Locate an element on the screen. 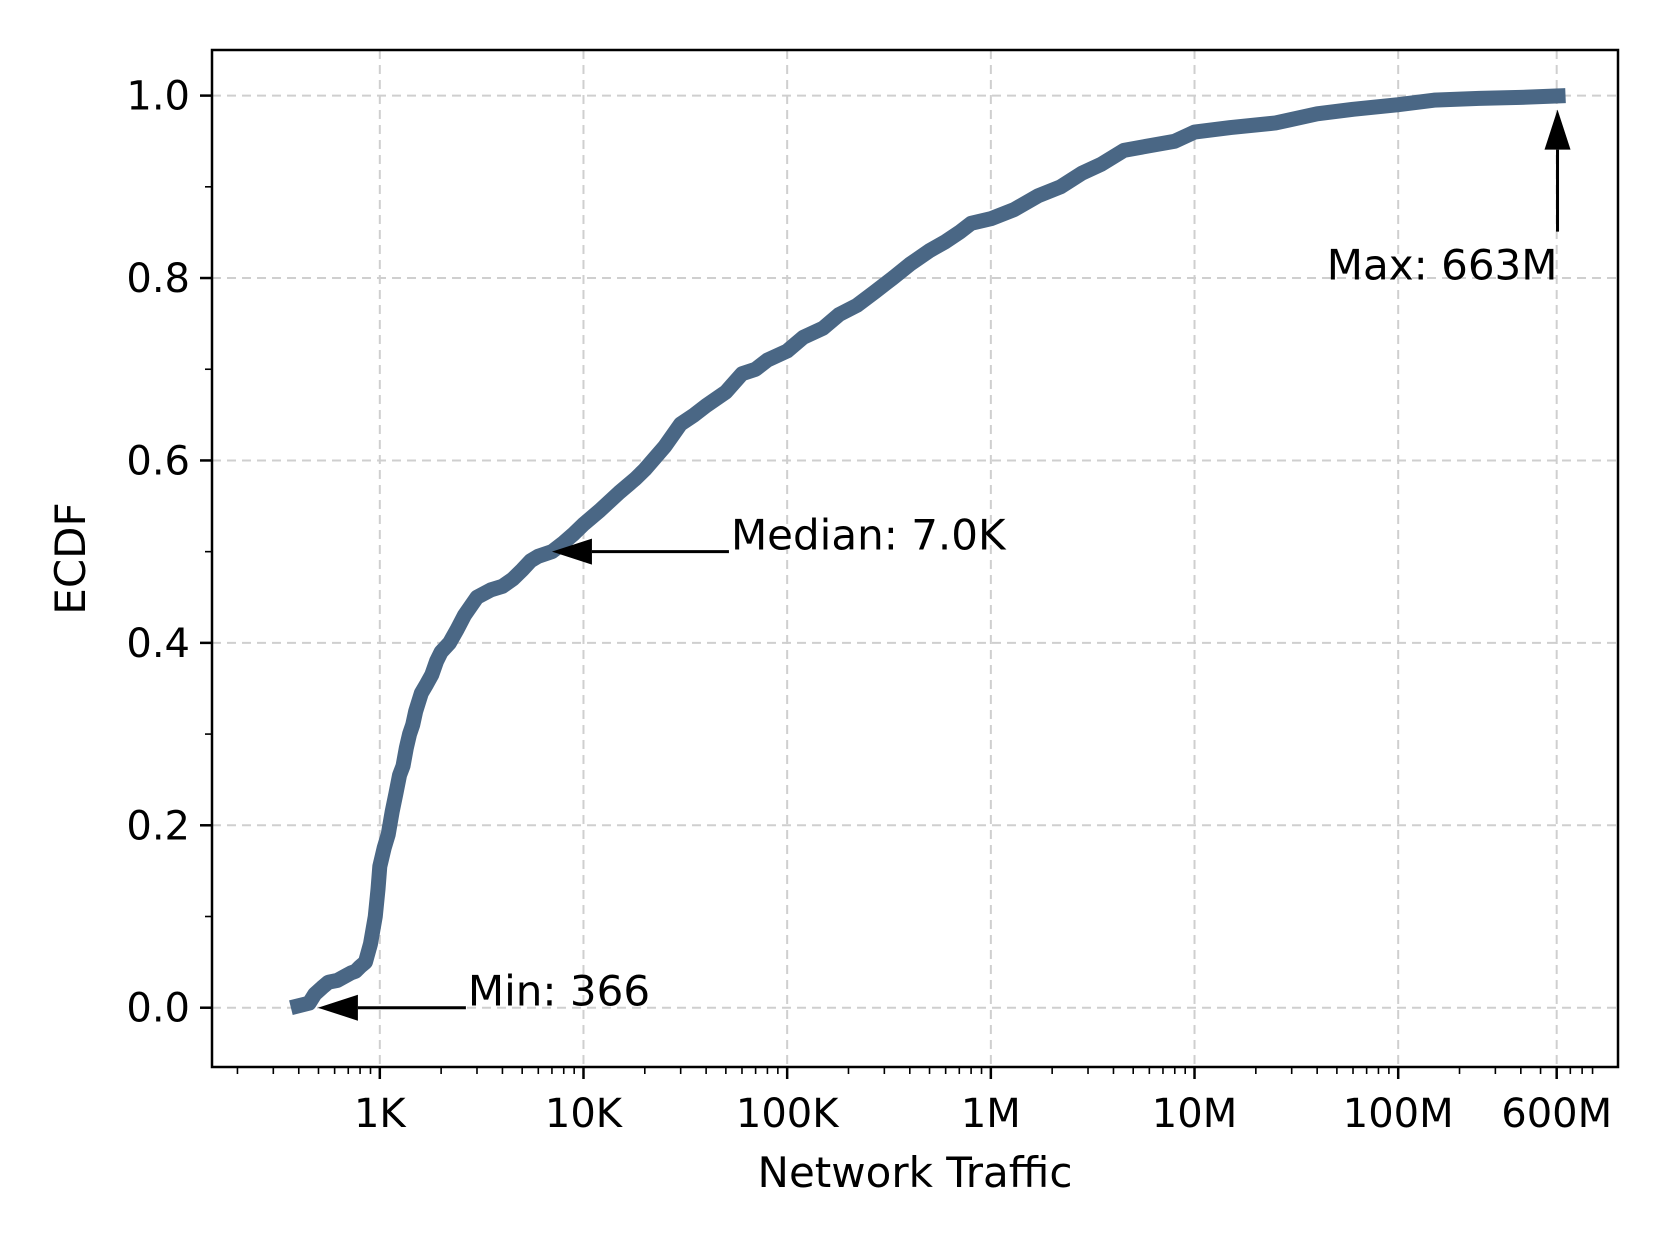  y-tick-label: 0.2 is located at coordinates (158, 826).